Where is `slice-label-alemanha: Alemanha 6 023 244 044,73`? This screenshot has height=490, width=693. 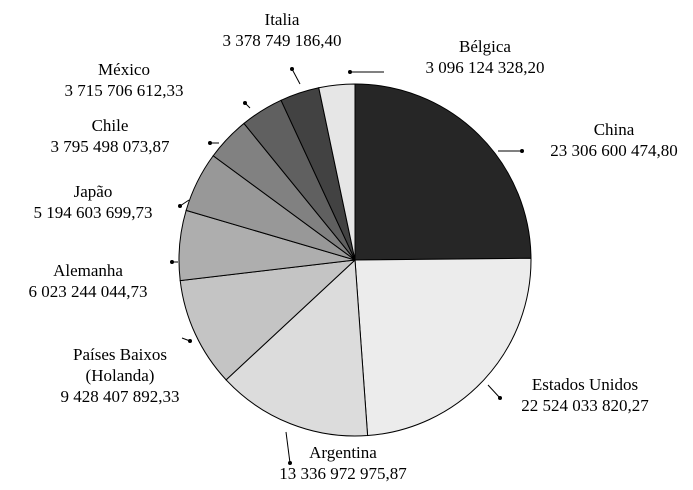 slice-label-alemanha: Alemanha 6 023 244 044,73 is located at coordinates (88, 281).